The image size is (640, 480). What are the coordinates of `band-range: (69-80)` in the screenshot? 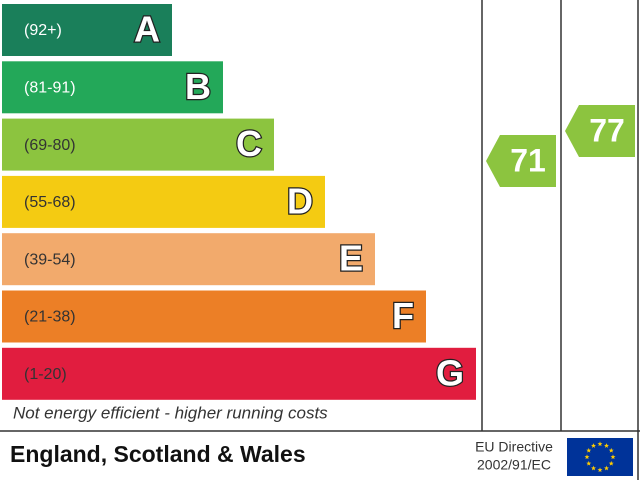 It's located at (50, 145).